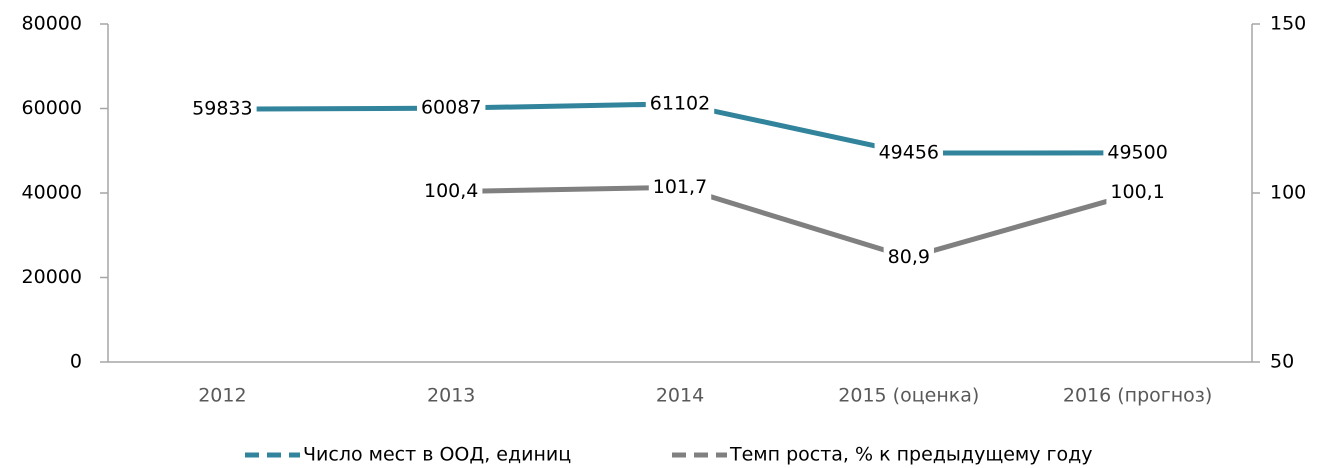  Describe the element at coordinates (76, 362) in the screenshot. I see `y-tick-label: 0` at that location.